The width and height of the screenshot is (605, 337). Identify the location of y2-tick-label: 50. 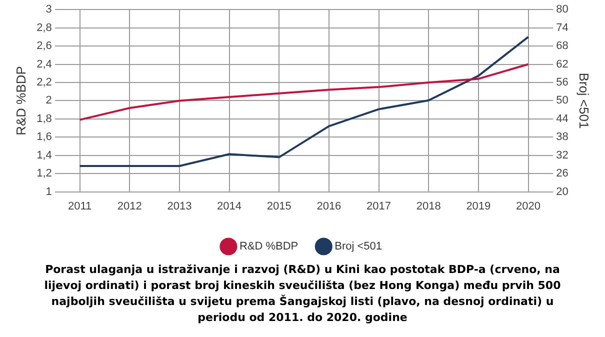
(562, 100).